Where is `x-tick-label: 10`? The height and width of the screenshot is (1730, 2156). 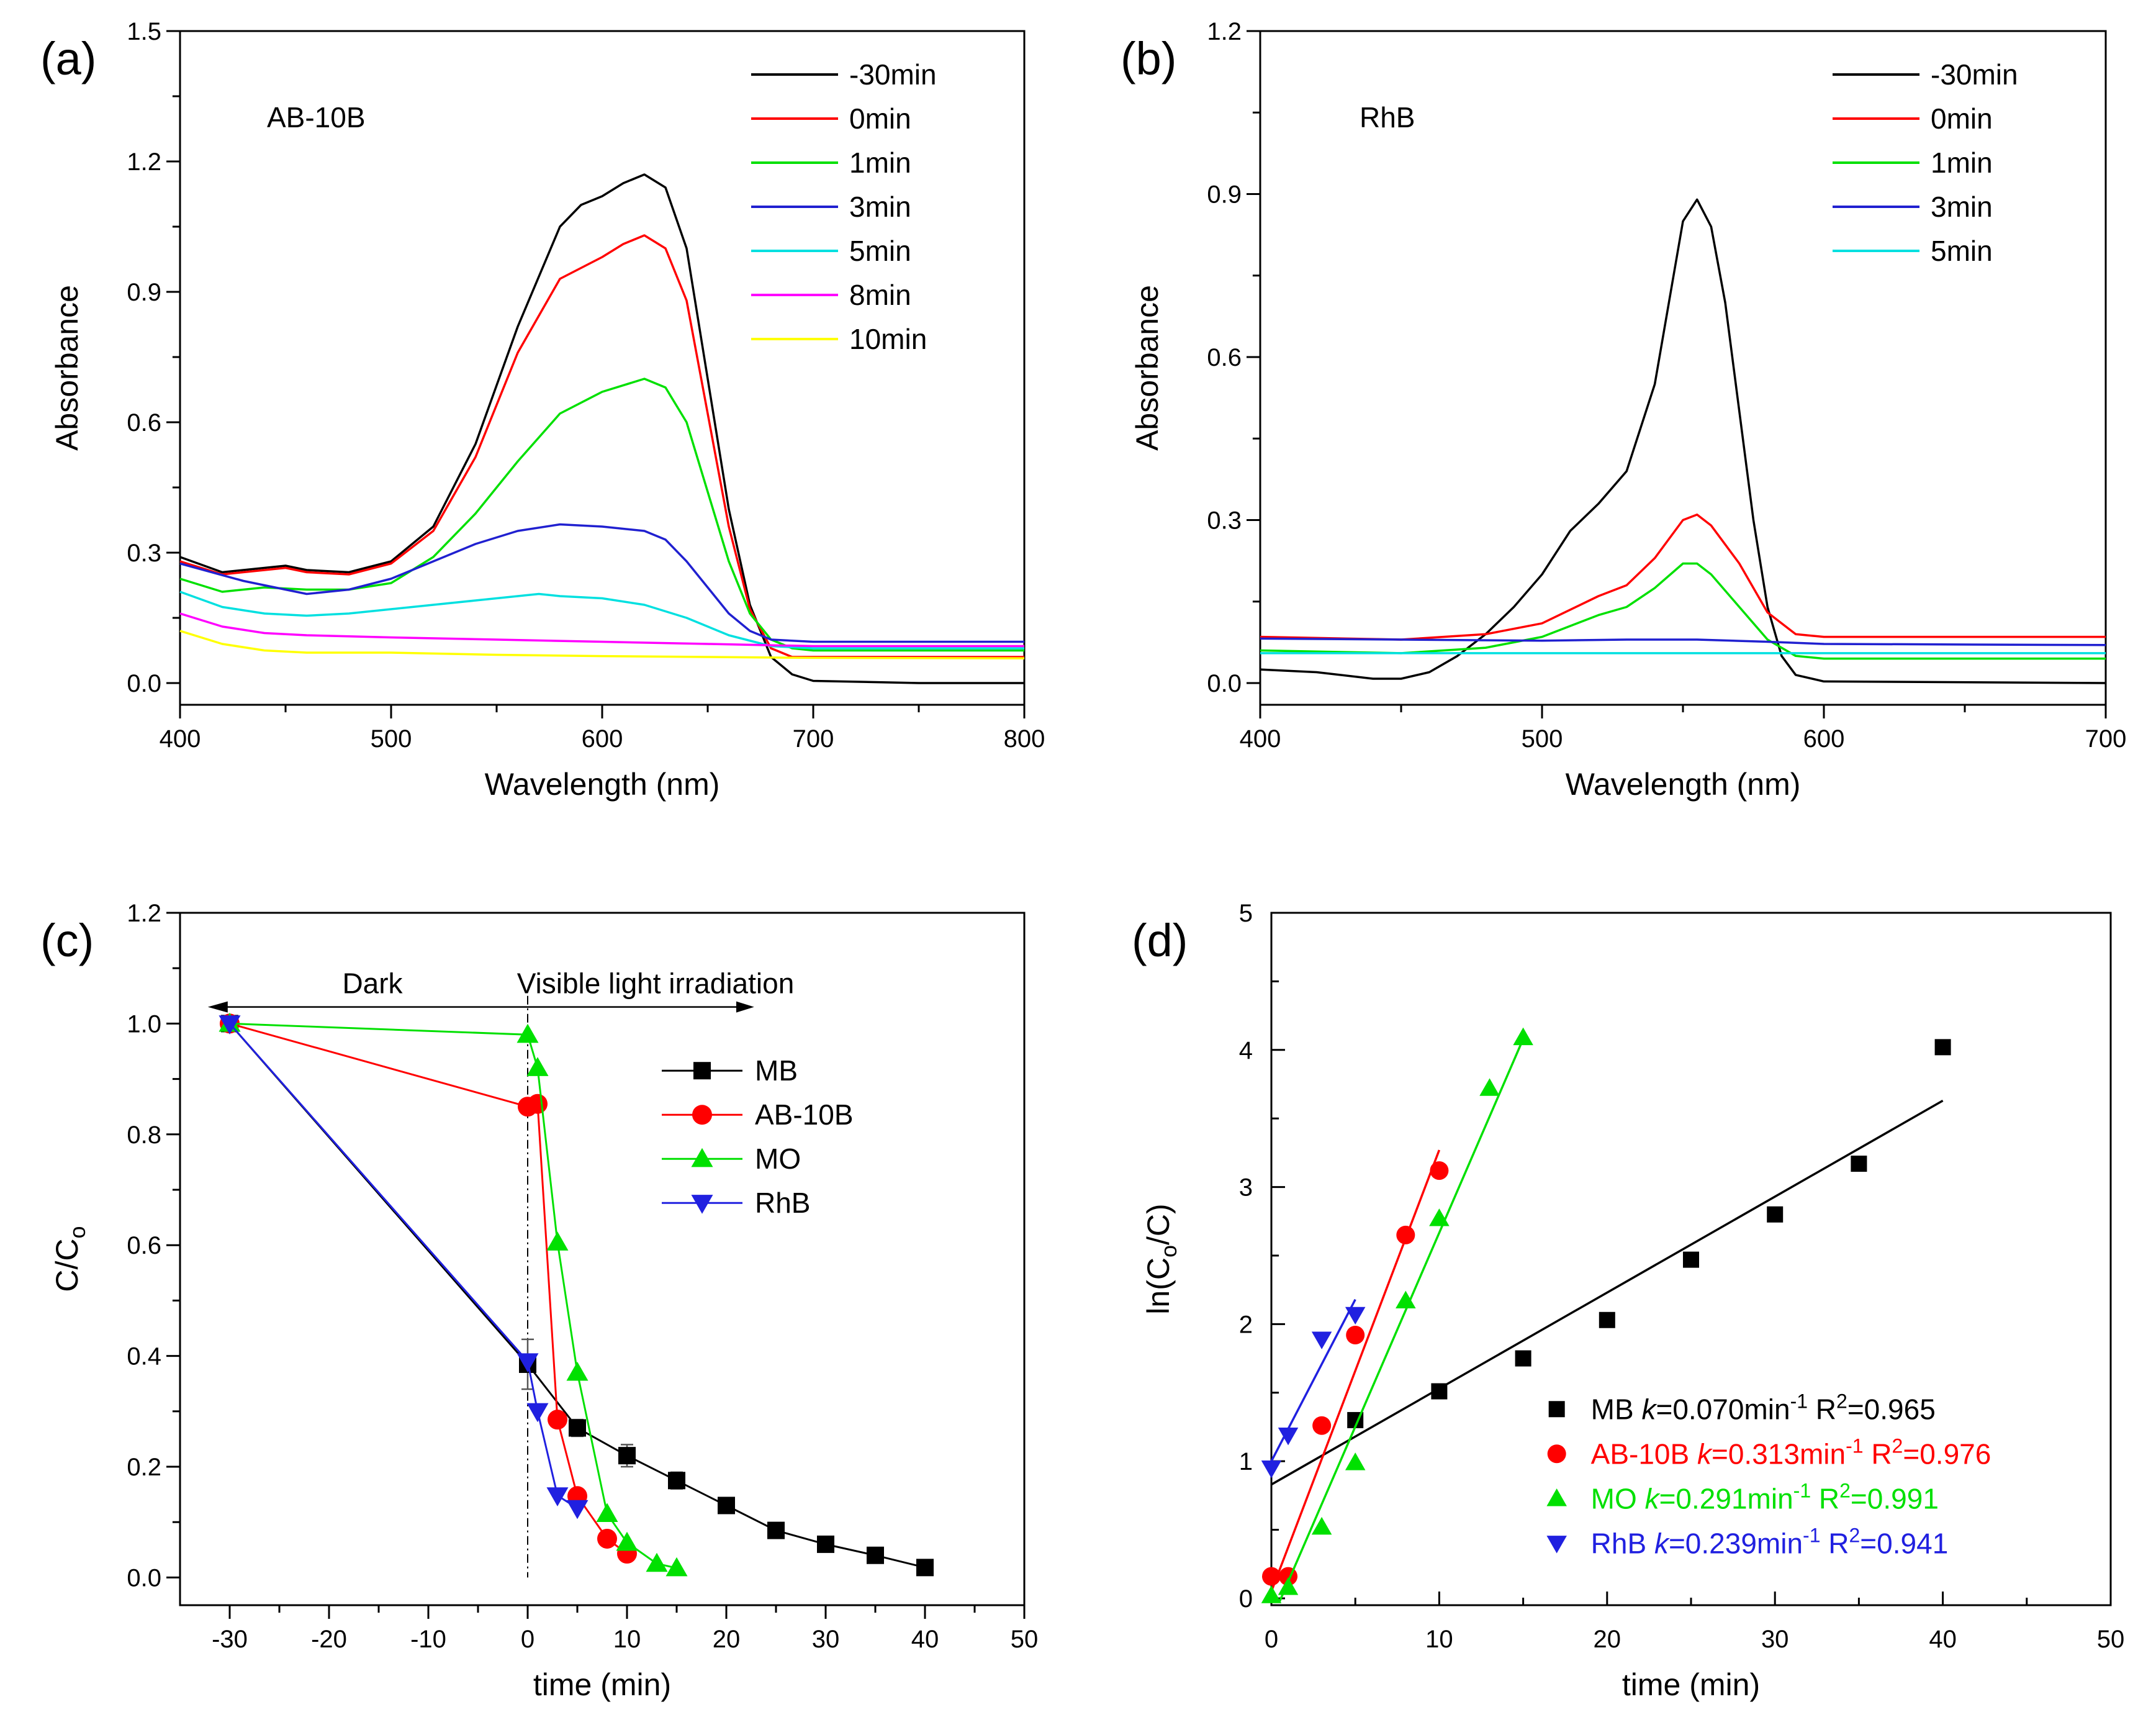
x-tick-label: 10 is located at coordinates (627, 1640).